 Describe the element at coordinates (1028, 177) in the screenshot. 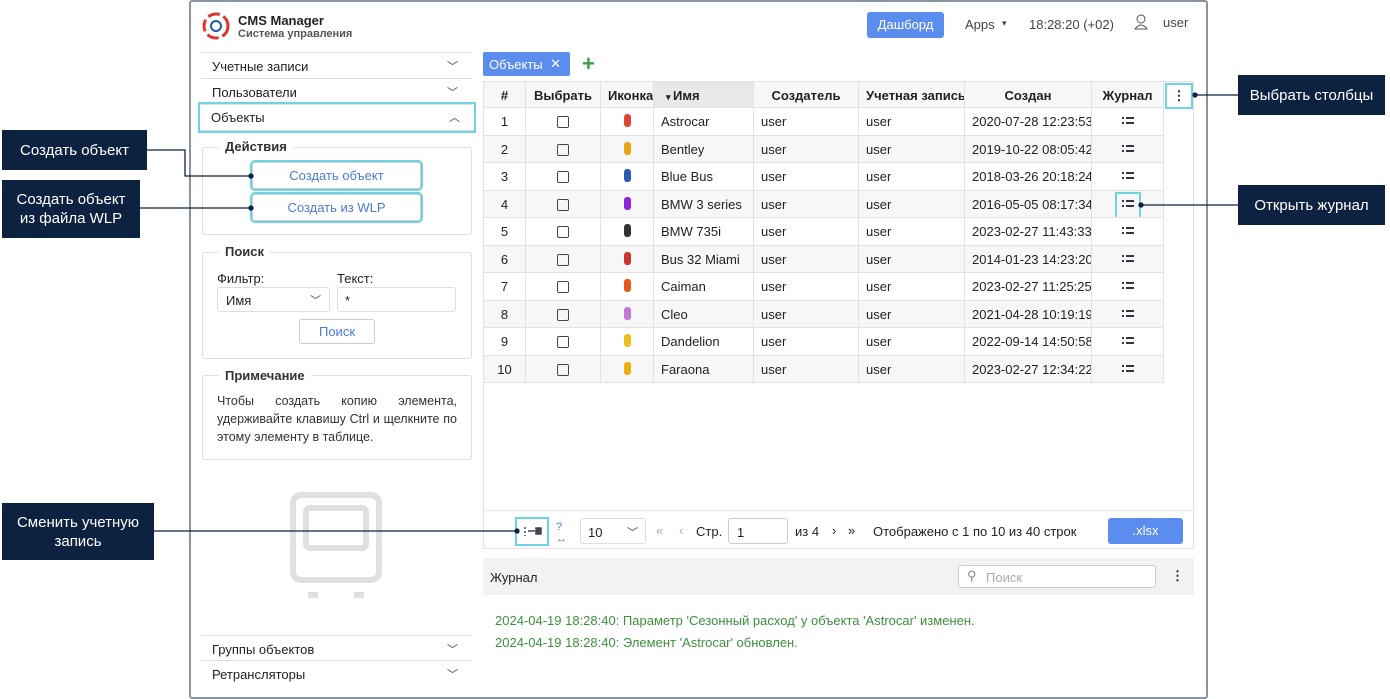

I see `created: 2018-03-26 20:18:24` at that location.